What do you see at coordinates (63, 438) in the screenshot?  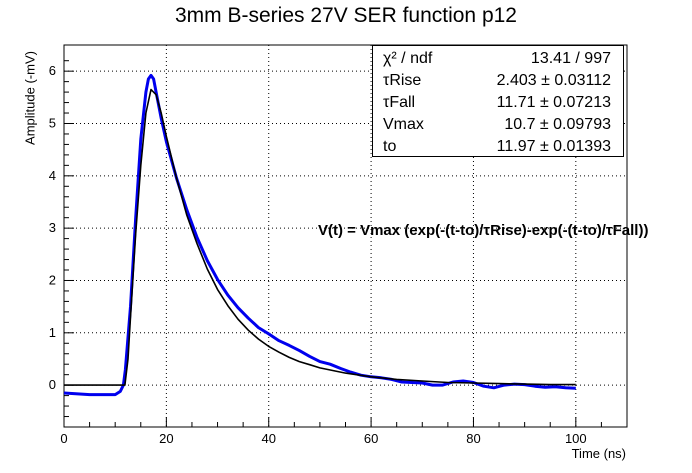 I see `x-tick-label: 0` at bounding box center [63, 438].